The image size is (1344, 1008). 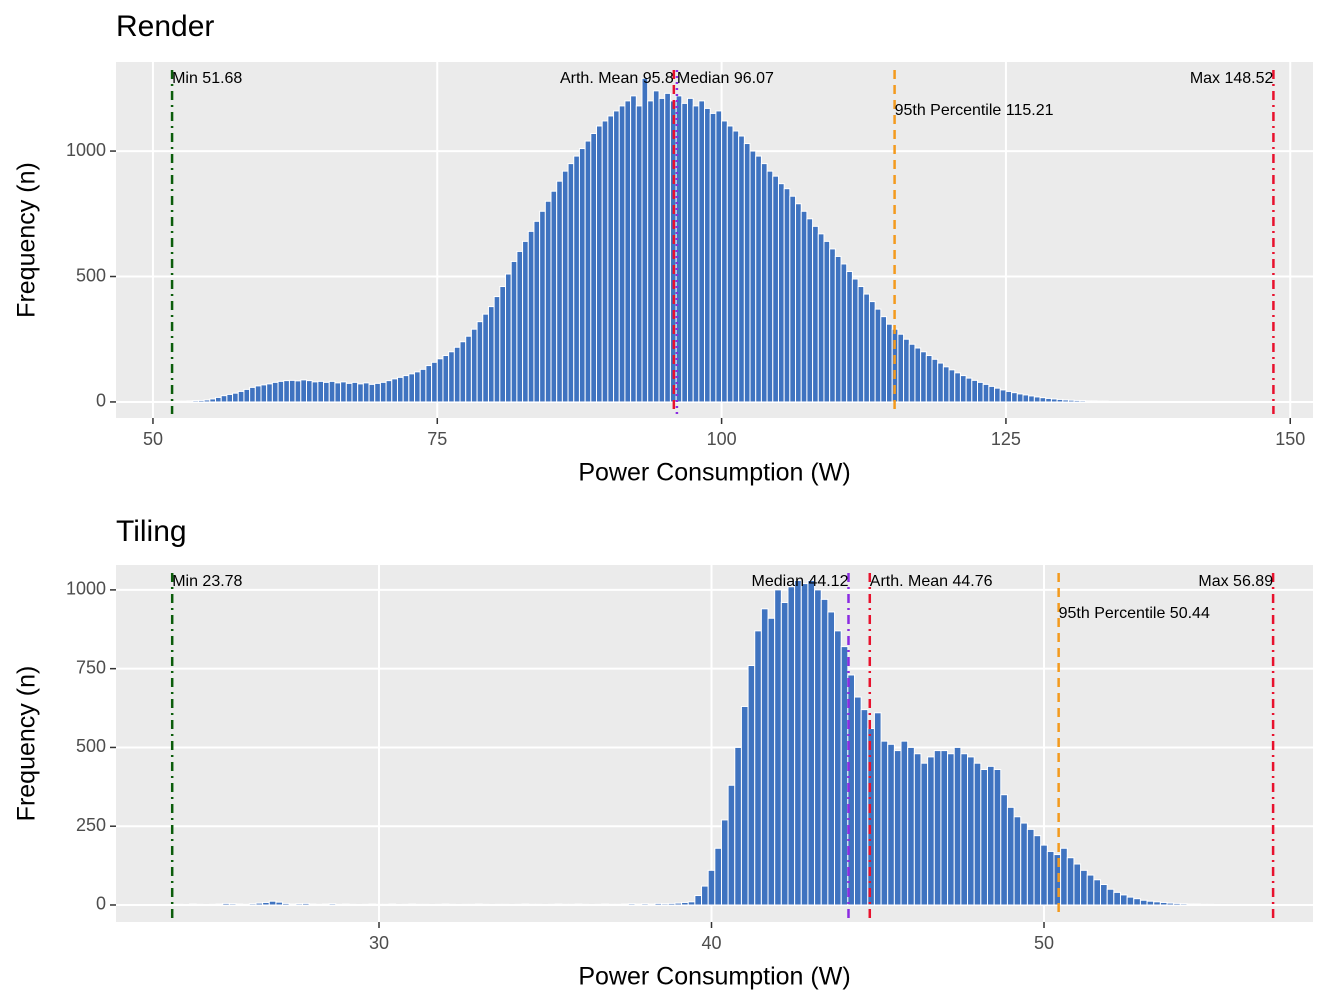 What do you see at coordinates (101, 401) in the screenshot?
I see `y-tick-label: 0` at bounding box center [101, 401].